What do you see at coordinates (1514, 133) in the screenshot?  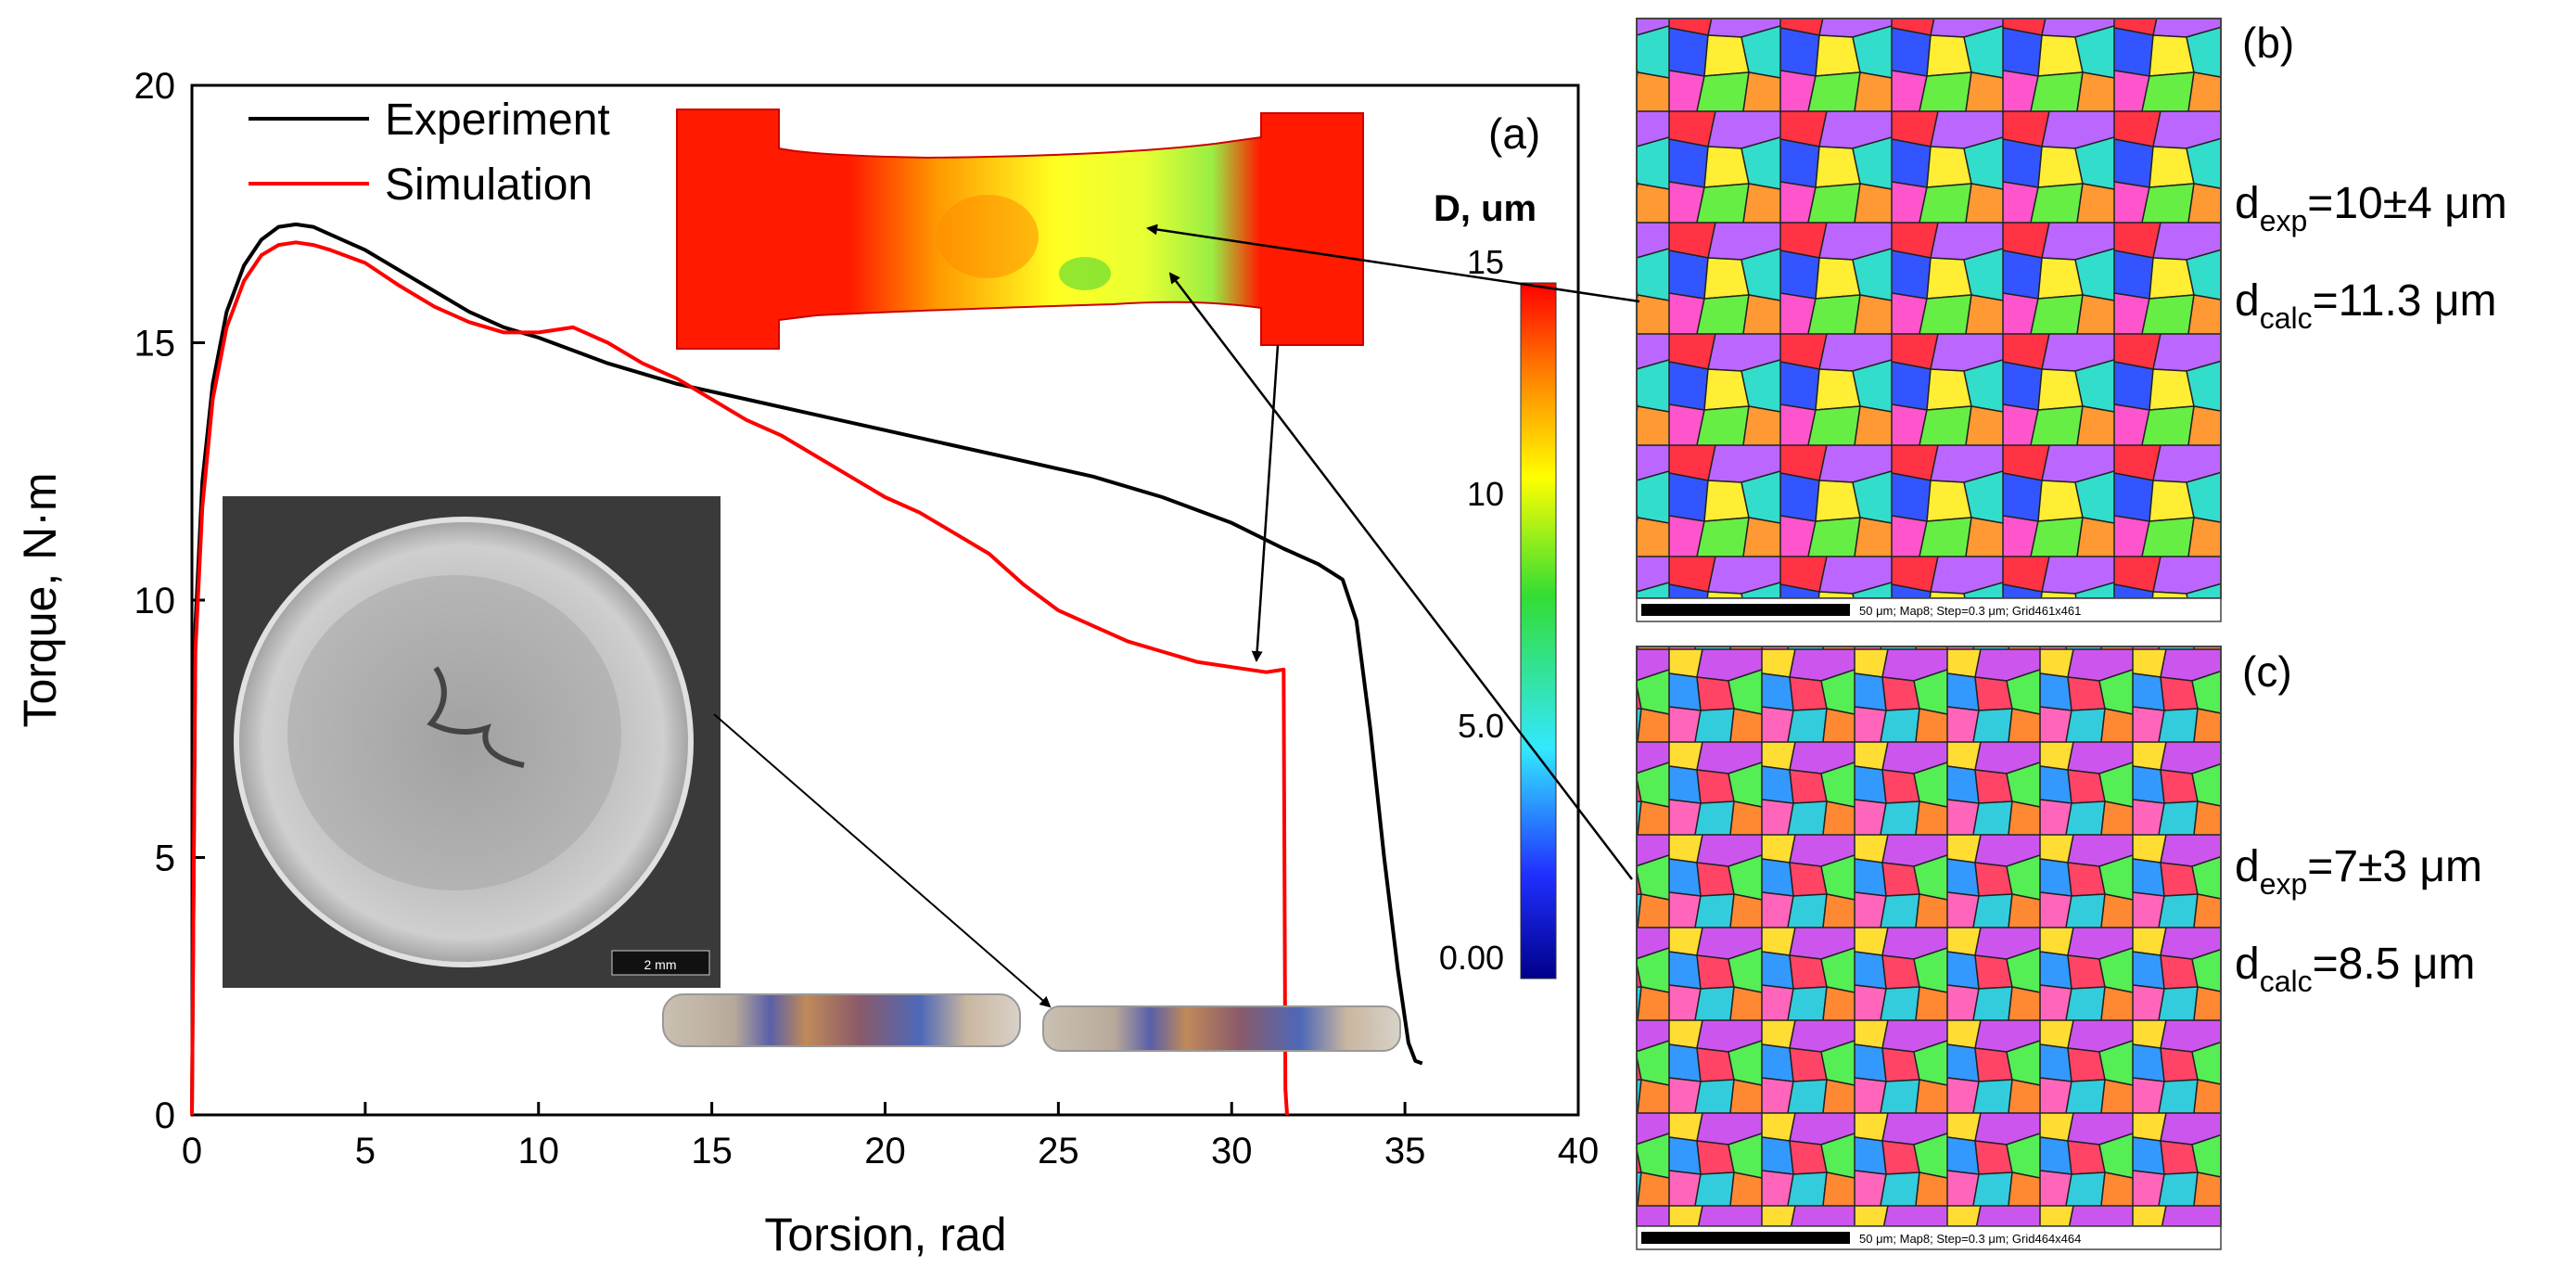 I see `panel-label-a: (a)` at bounding box center [1514, 133].